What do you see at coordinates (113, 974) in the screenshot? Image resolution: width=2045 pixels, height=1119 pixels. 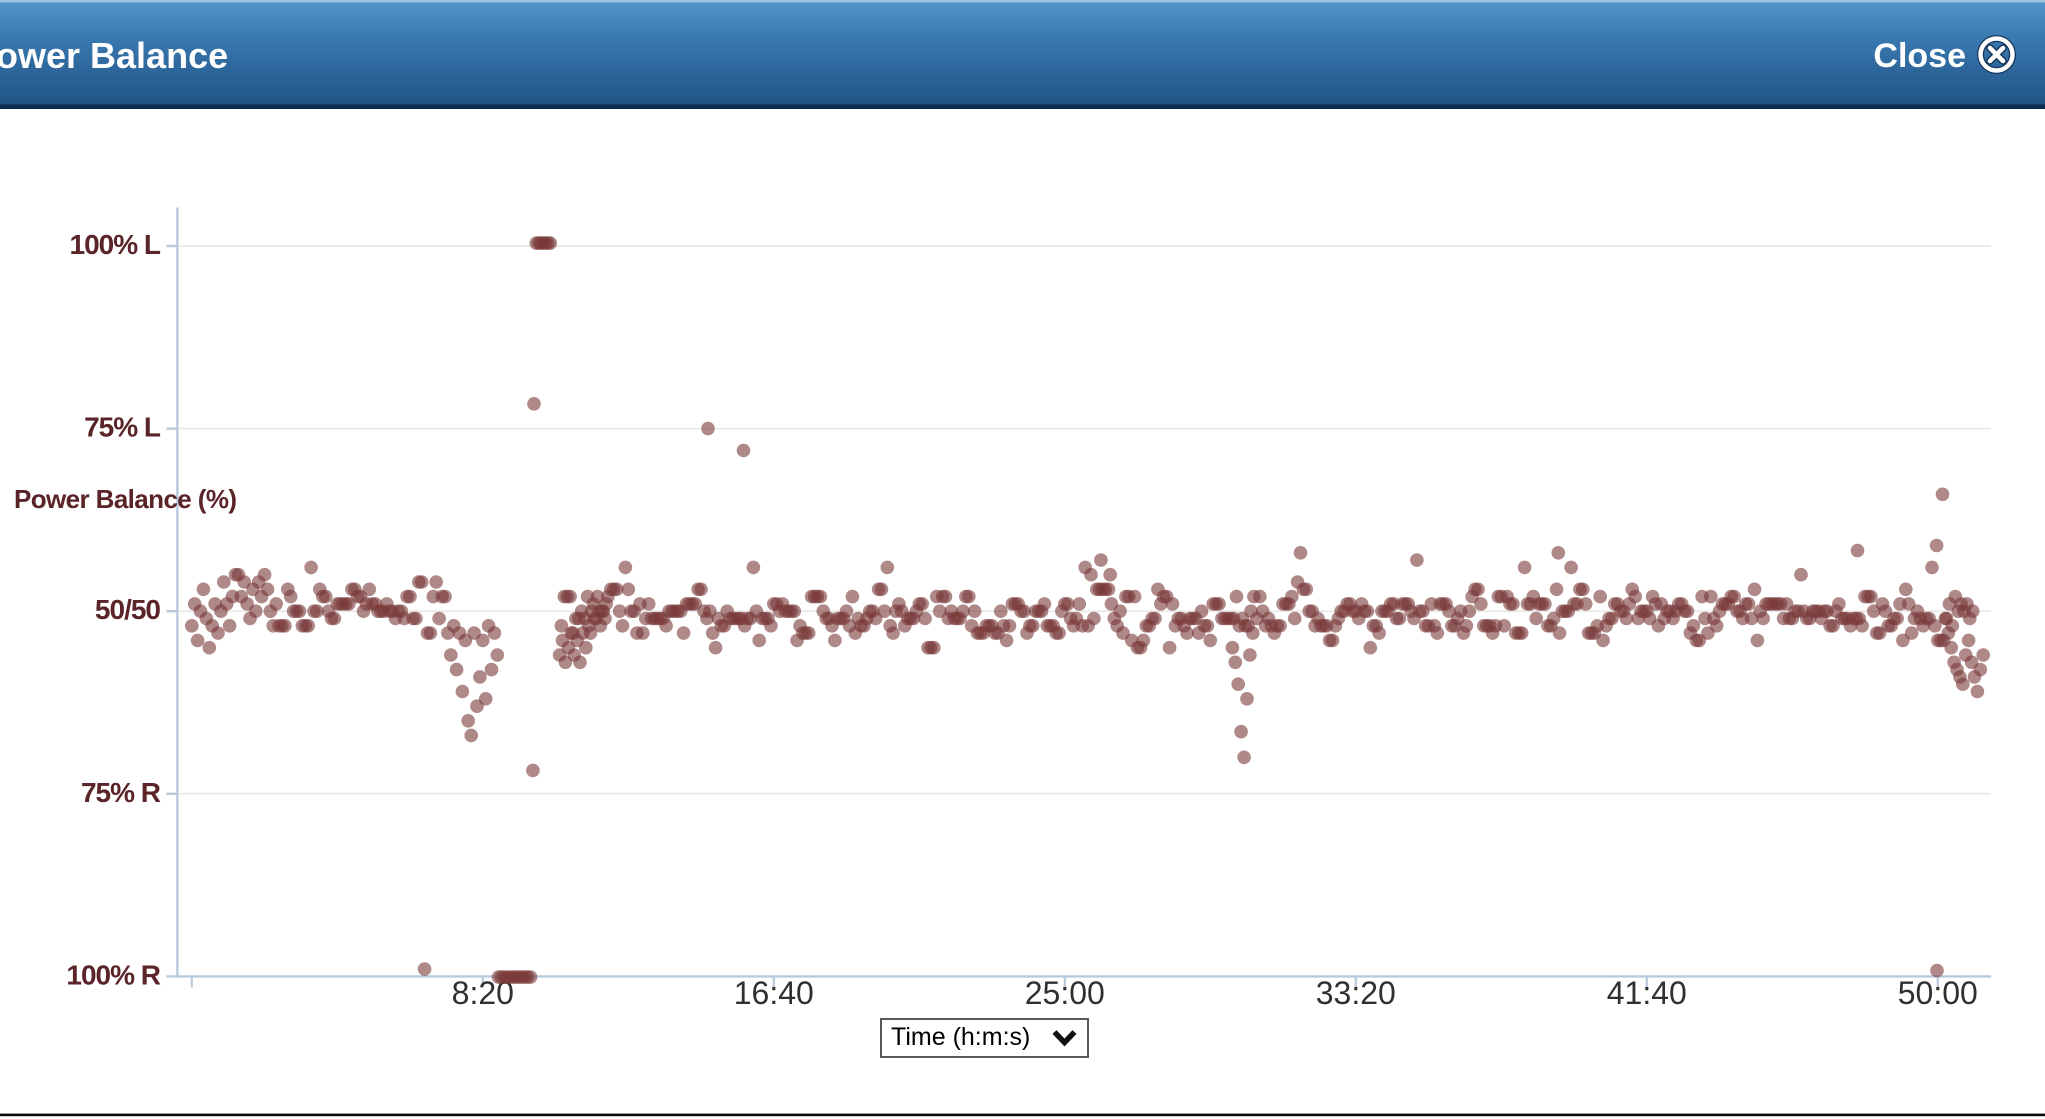 I see `svg-text: 100% R` at bounding box center [113, 974].